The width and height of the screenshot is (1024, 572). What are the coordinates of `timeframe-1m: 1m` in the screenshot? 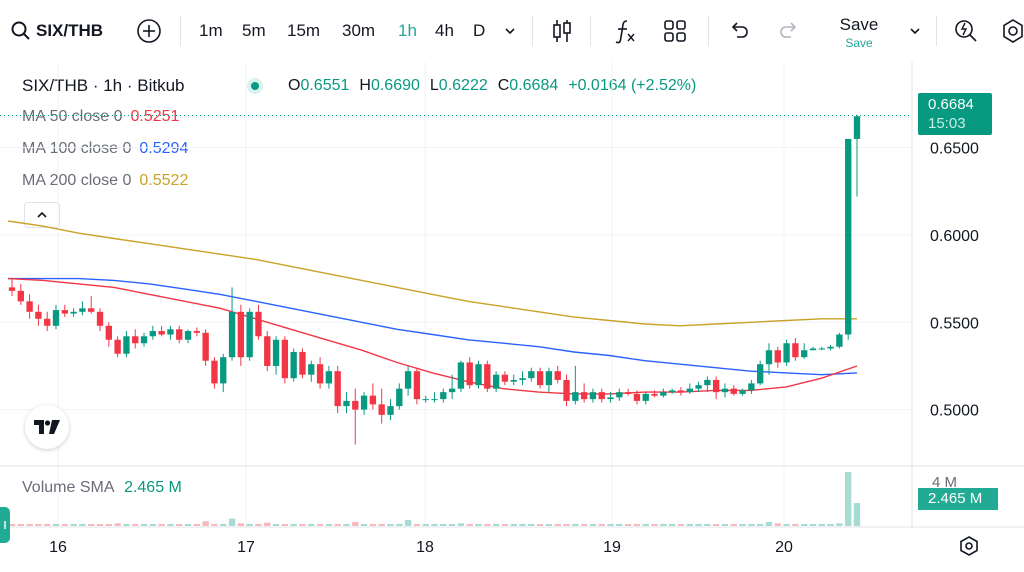 It's located at (211, 30).